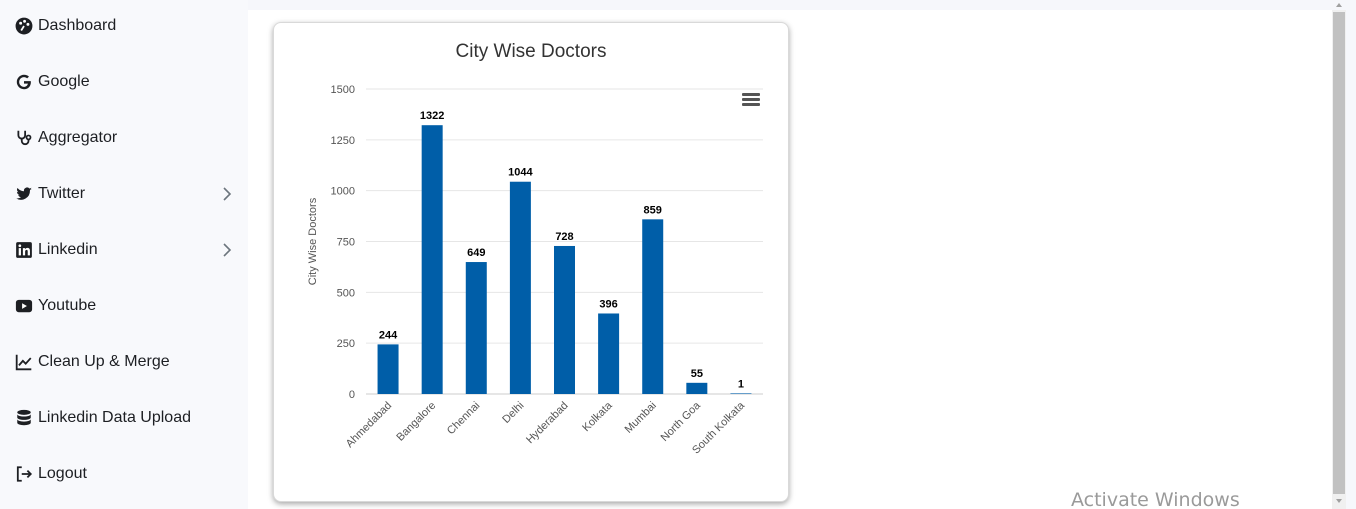  What do you see at coordinates (476, 253) in the screenshot?
I see `data-label: 649` at bounding box center [476, 253].